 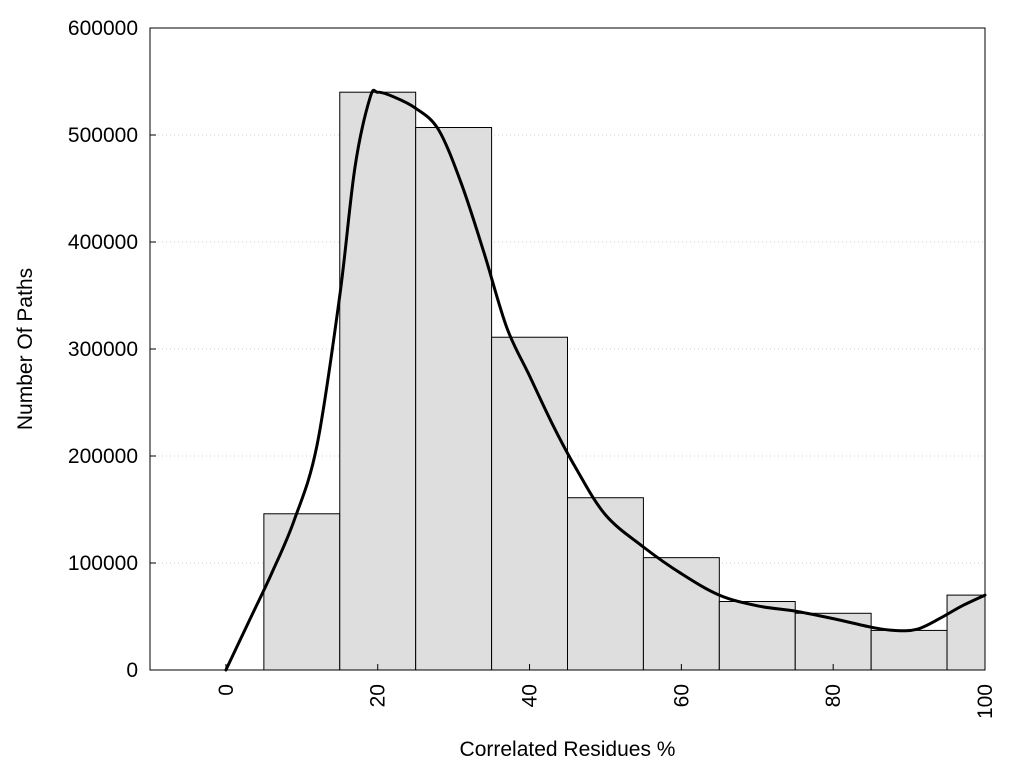 I want to click on y-axis: 0 100000 200000 300000 400000 500000 600000, so click(x=112, y=349).